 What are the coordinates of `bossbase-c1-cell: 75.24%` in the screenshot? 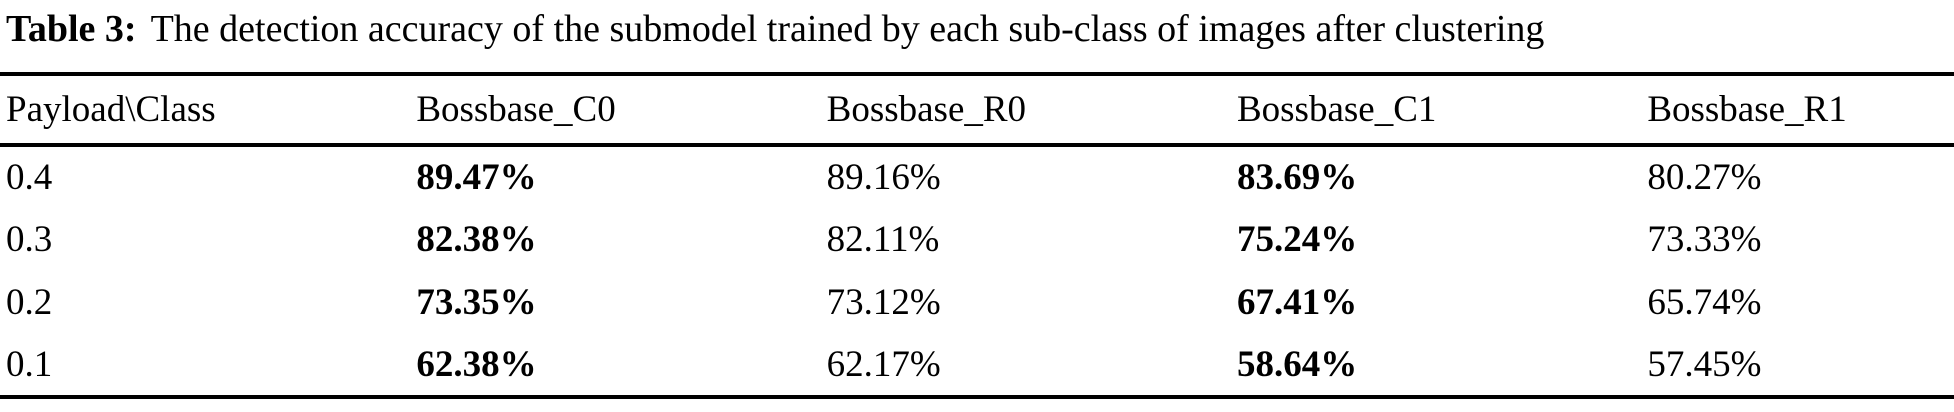 It's located at (1297, 239).